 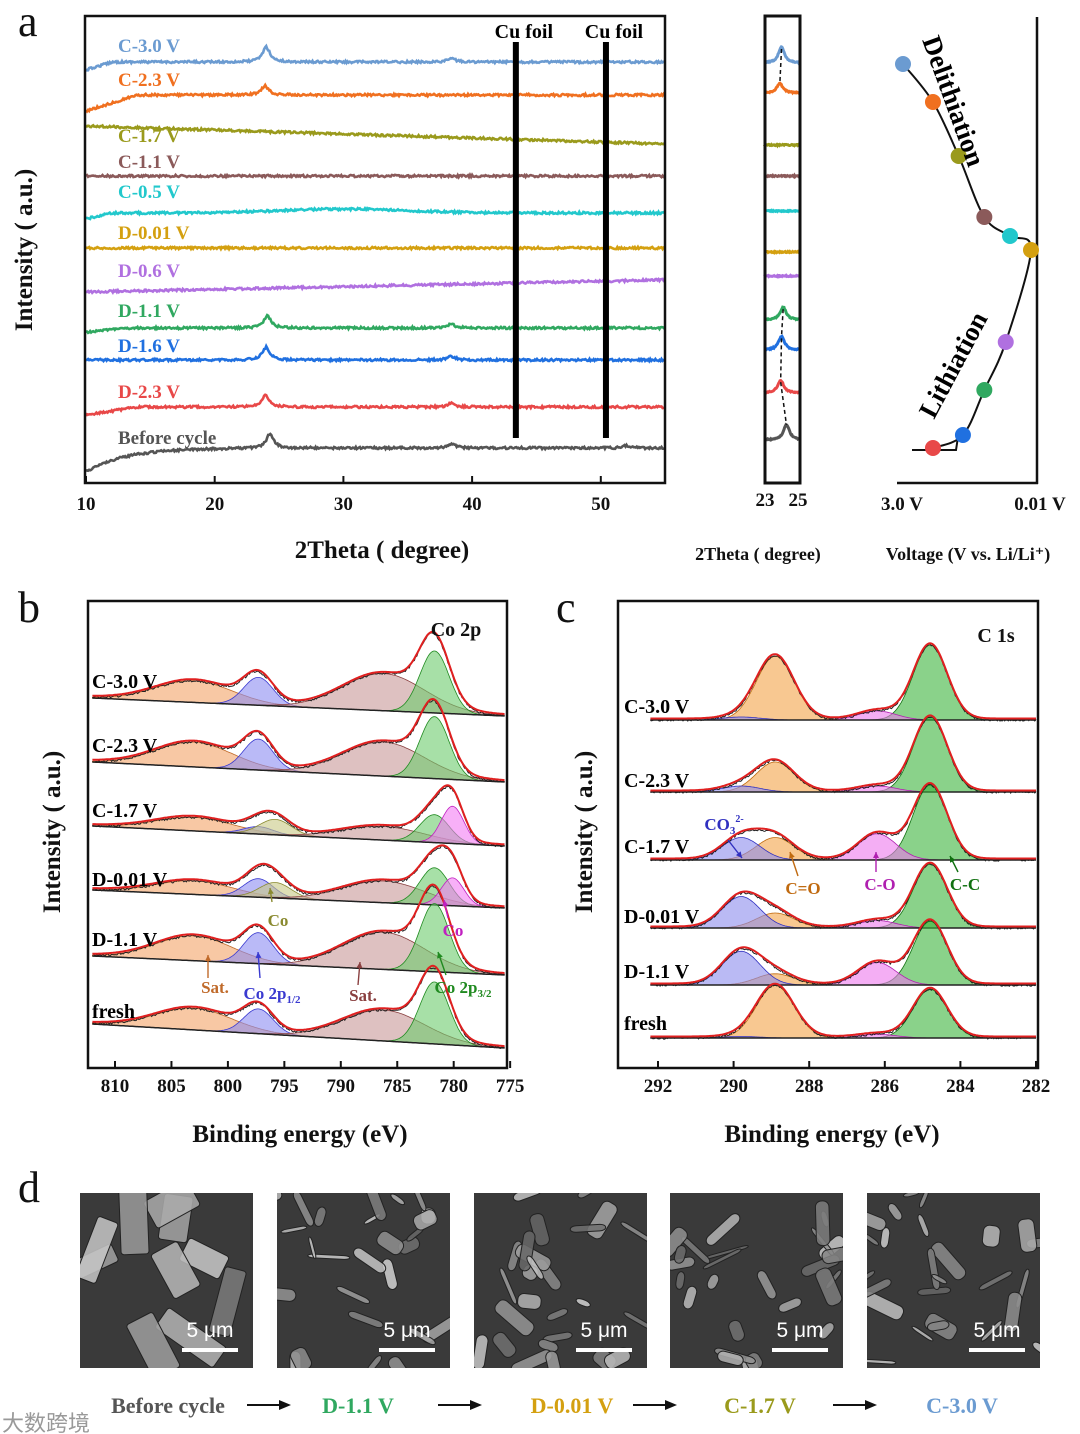 I want to click on sem-caption: C-3.0 V, so click(x=962, y=1405).